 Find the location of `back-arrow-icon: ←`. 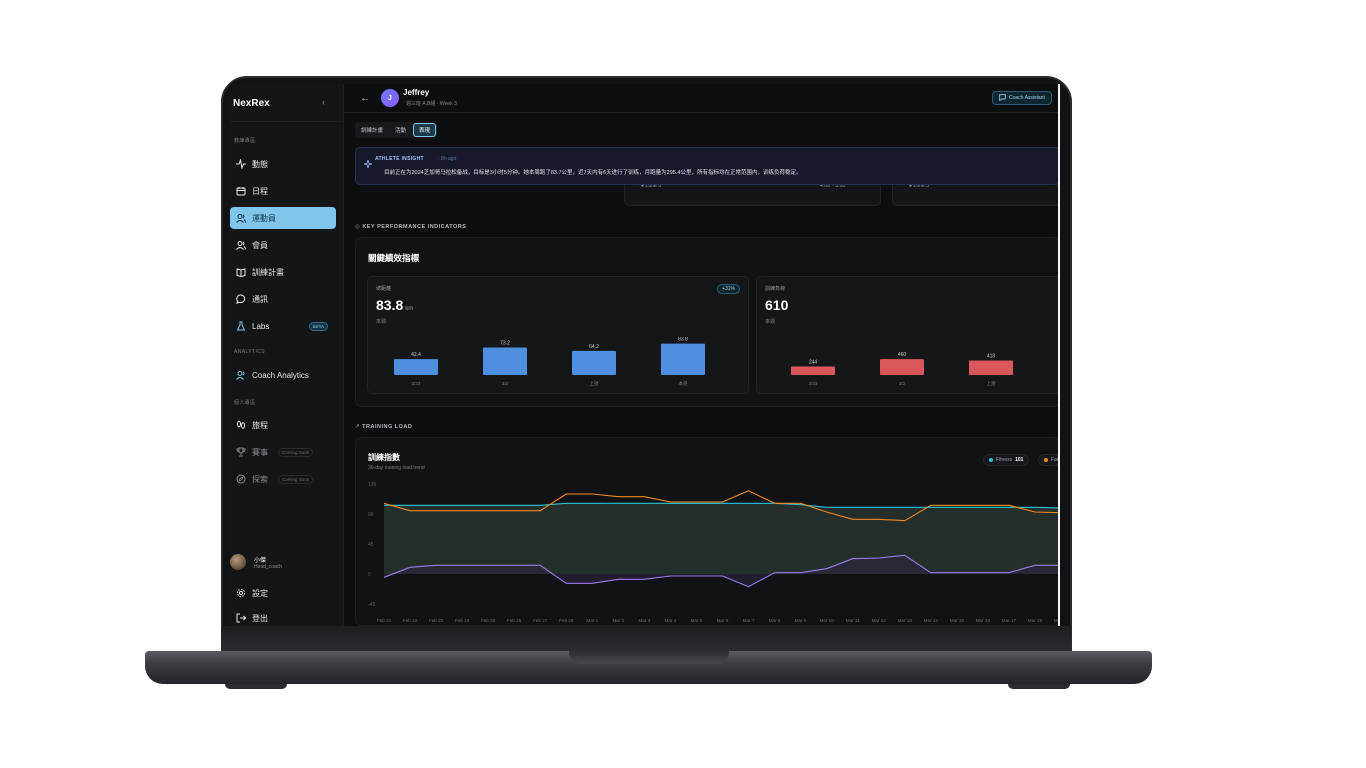

back-arrow-icon: ← is located at coordinates (365, 98).